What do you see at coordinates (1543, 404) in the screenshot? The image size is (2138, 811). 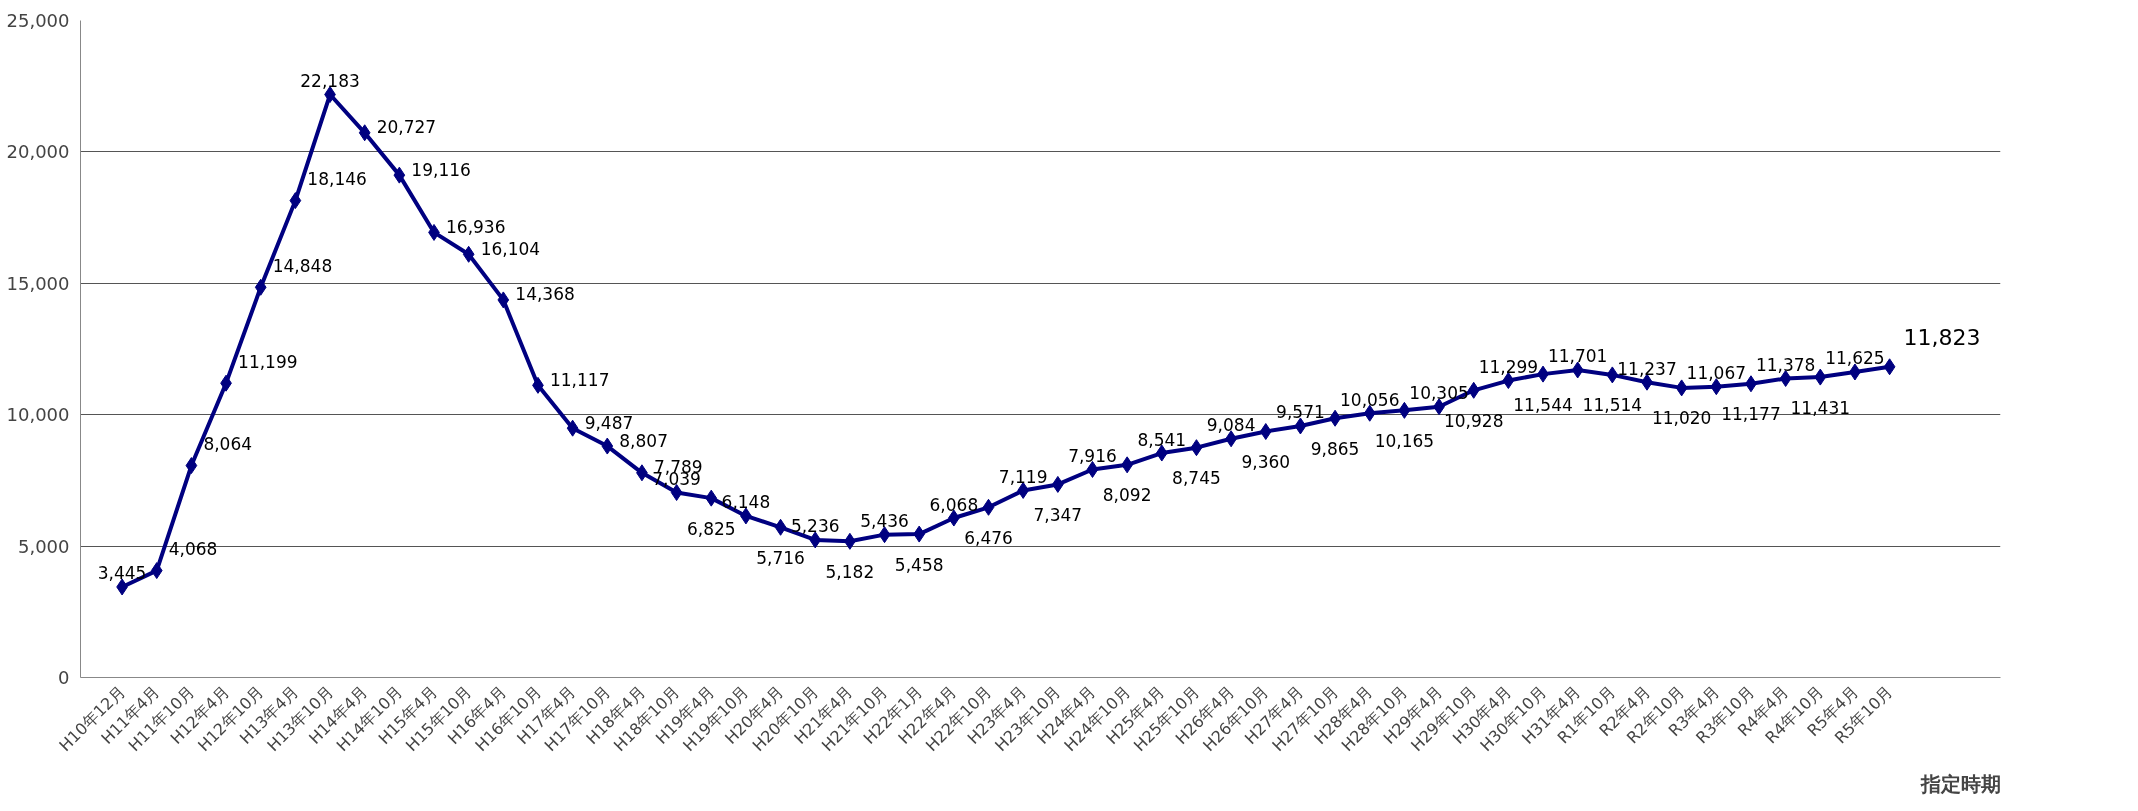 I see `data-label: 11,544` at bounding box center [1543, 404].